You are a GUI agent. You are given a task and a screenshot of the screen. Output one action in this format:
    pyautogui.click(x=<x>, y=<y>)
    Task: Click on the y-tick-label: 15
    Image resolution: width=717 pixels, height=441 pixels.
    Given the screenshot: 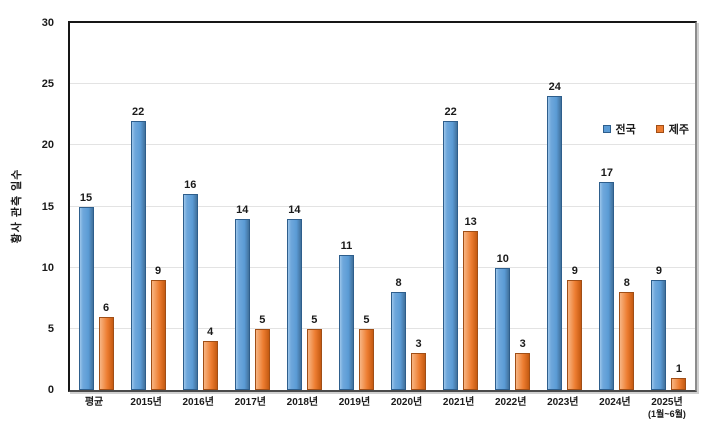 What is the action you would take?
    pyautogui.click(x=47, y=206)
    